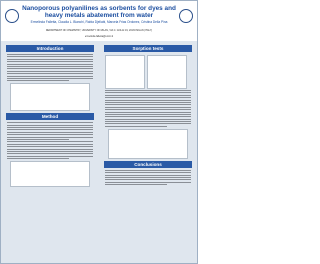  I want to click on section-heading: Method, so click(50, 117).